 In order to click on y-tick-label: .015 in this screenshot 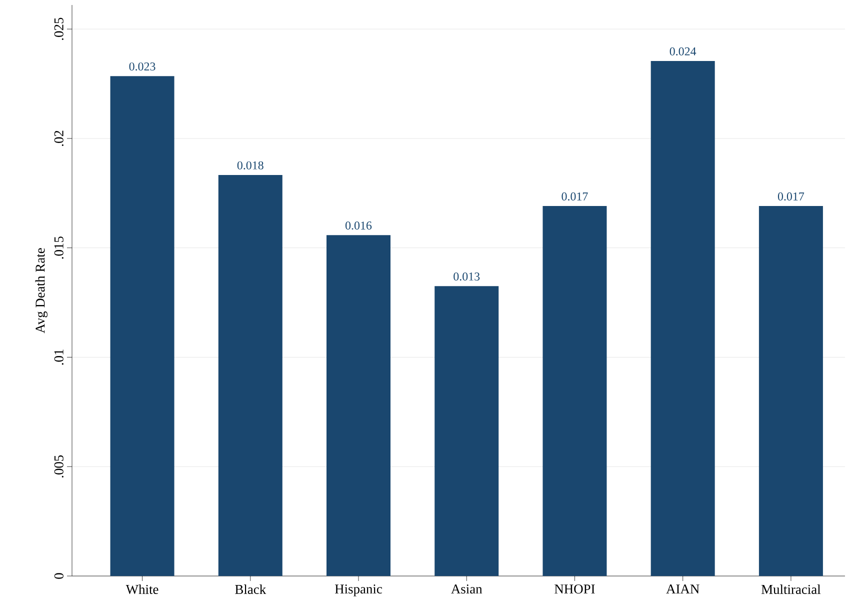, I will do `click(59, 247)`.